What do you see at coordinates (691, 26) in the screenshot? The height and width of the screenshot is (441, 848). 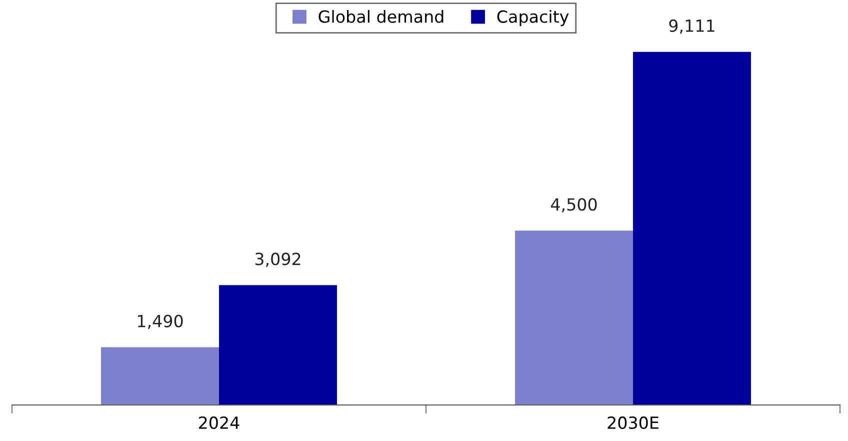 I see `data-label: 9,111` at bounding box center [691, 26].